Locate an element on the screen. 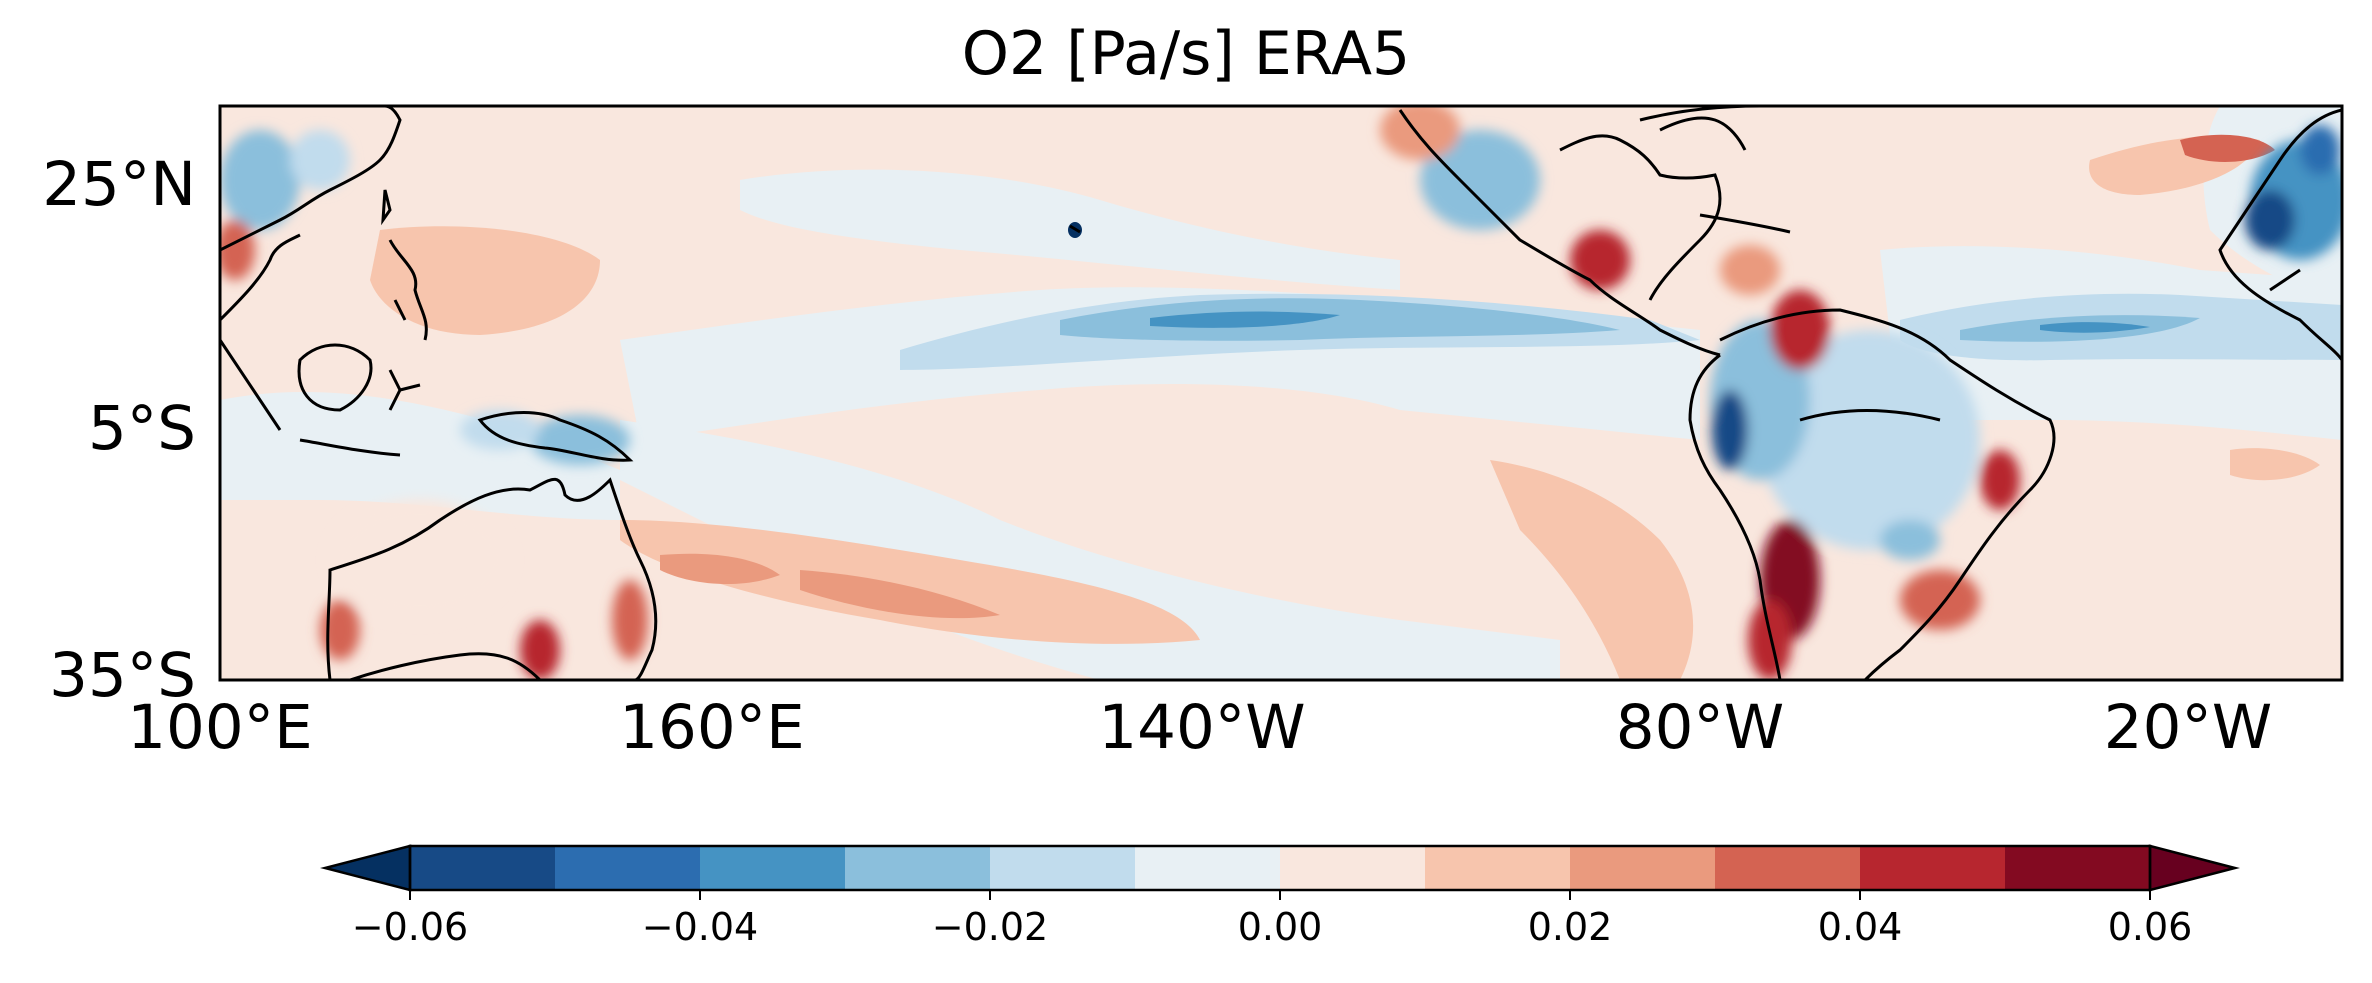 Image resolution: width=2372 pixels, height=983 pixels. colorbar is located at coordinates (1280, 872).